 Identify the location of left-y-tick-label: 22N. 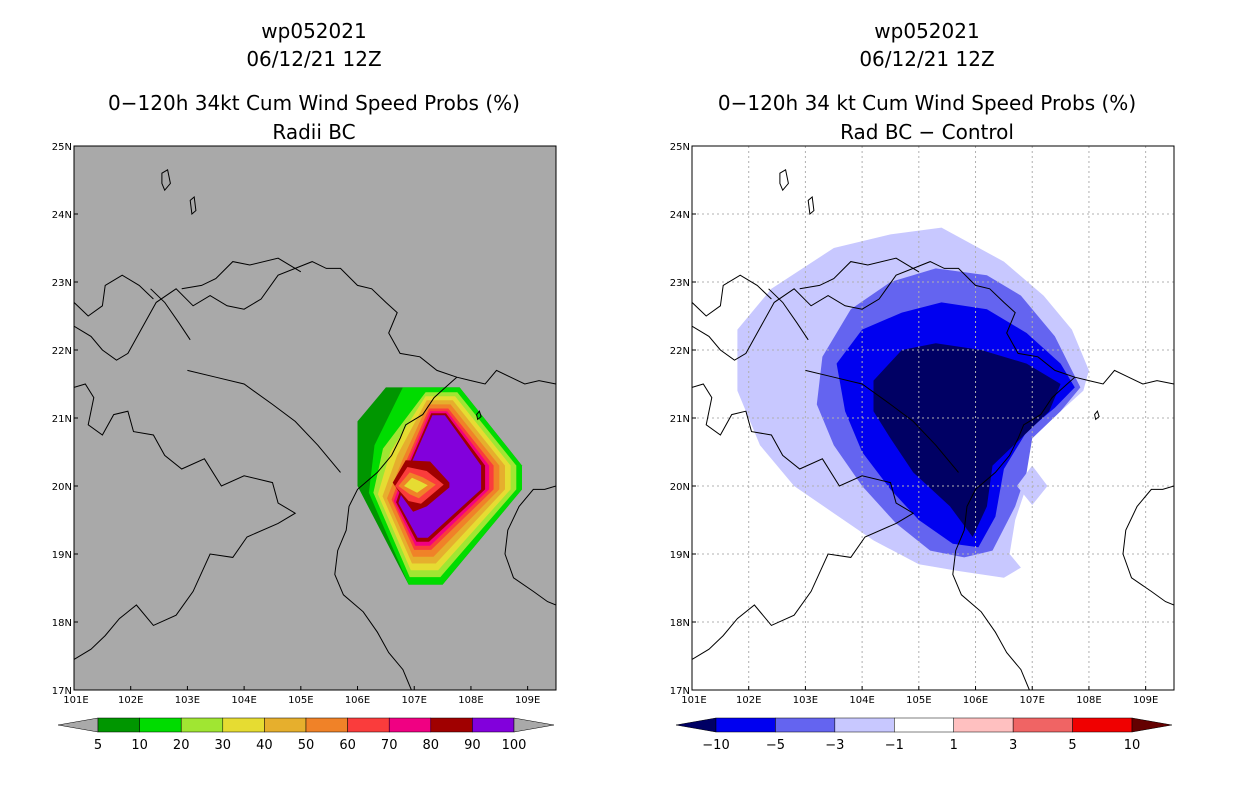
(62, 351).